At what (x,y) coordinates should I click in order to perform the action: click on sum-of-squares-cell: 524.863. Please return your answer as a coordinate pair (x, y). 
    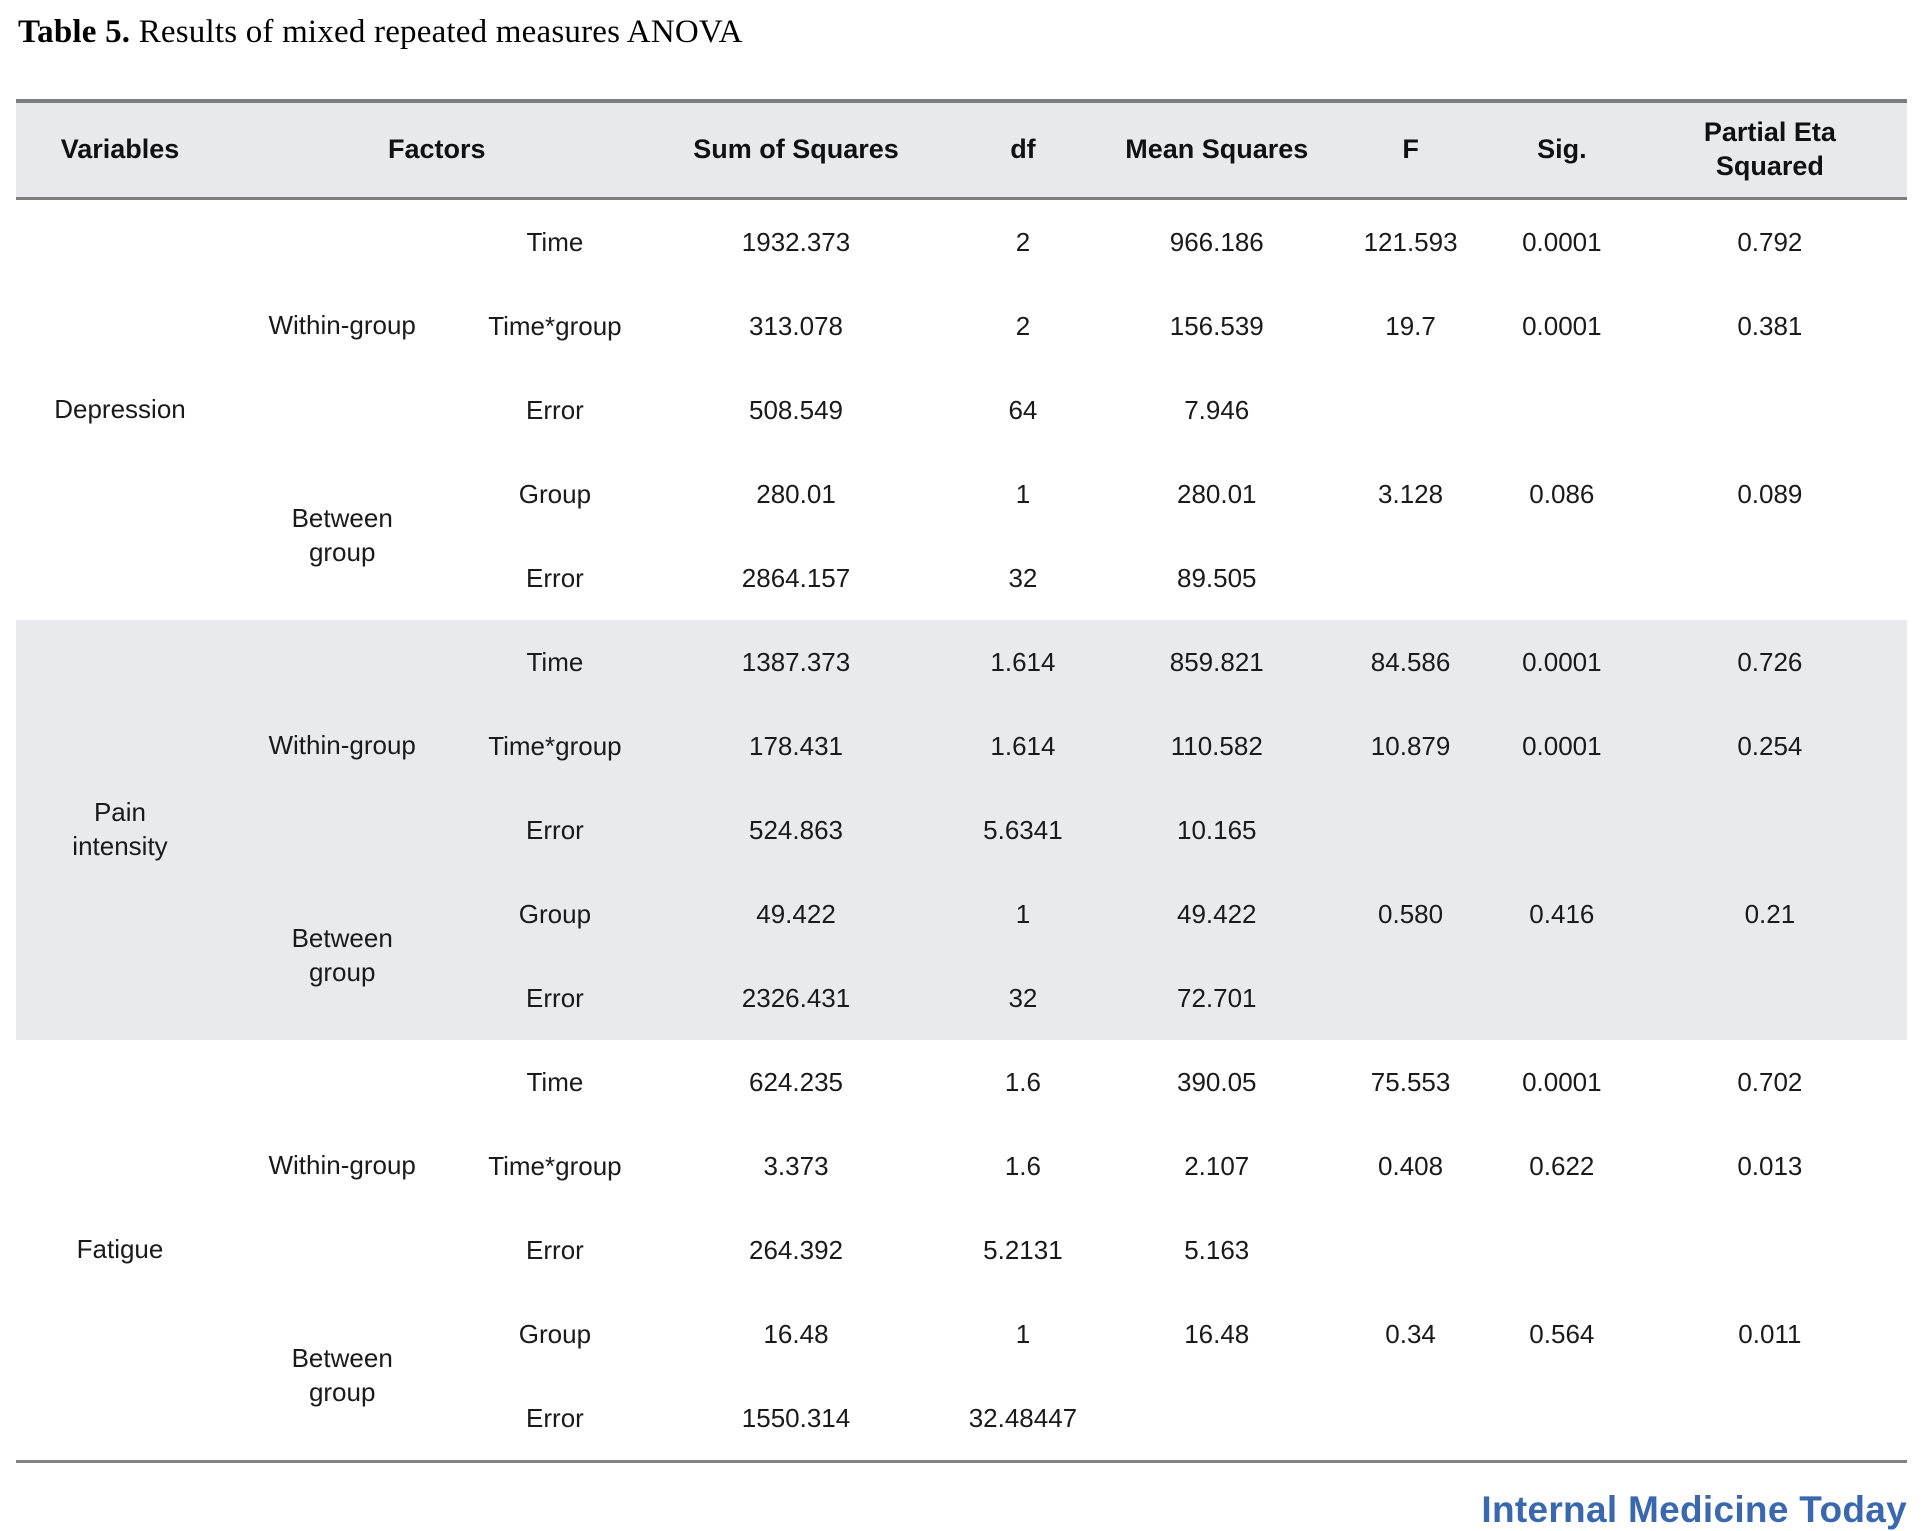
    Looking at the image, I should click on (796, 830).